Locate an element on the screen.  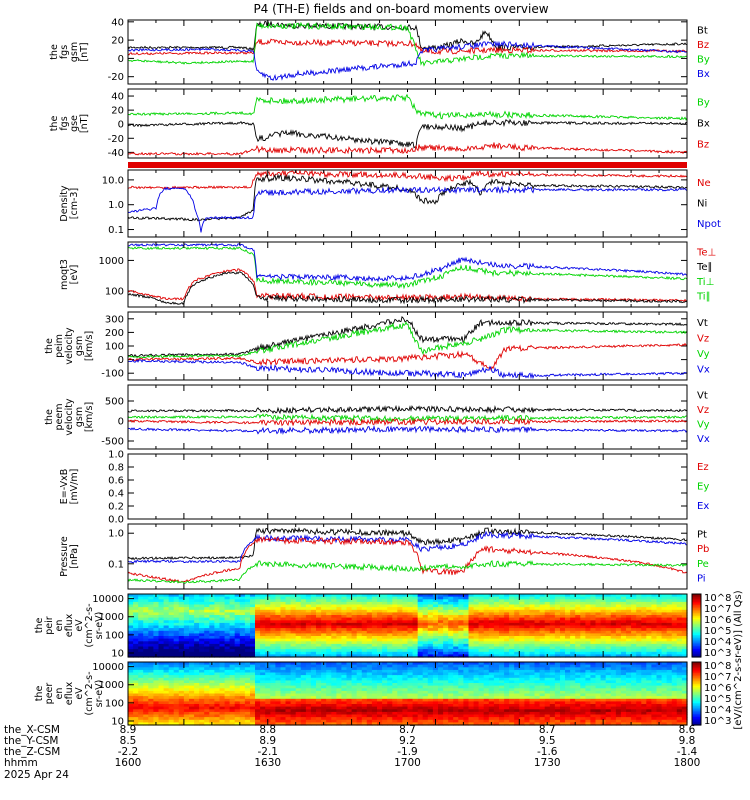
ylabel-line: fgs is located at coordinates (64, 123).